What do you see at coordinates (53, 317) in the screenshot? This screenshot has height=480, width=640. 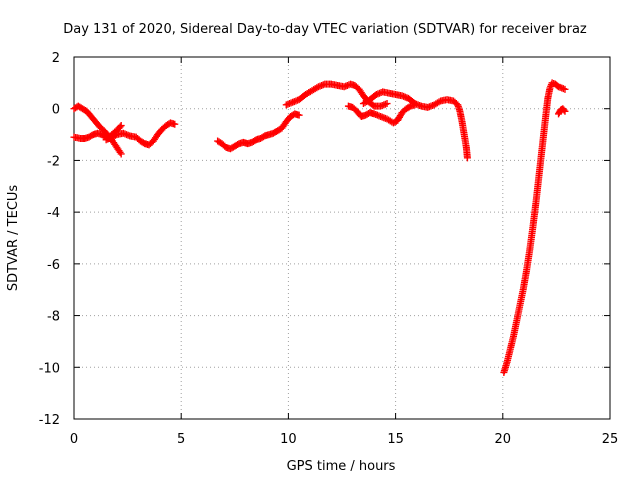 I see `y-tick-label: -8` at bounding box center [53, 317].